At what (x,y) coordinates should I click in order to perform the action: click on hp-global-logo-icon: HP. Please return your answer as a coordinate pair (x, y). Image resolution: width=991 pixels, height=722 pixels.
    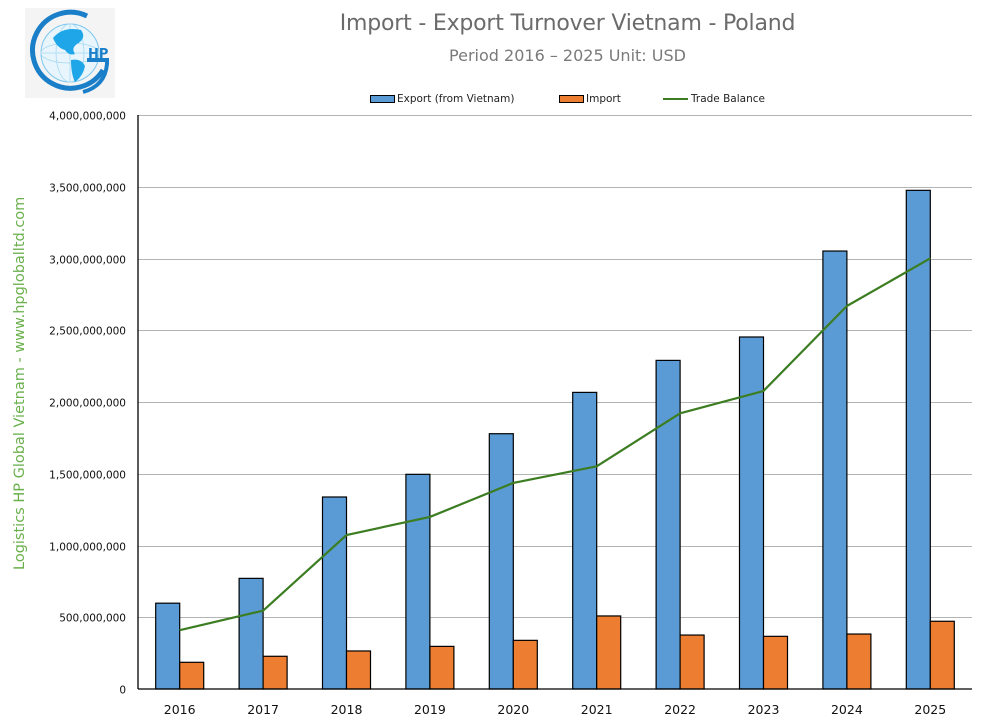
    Looking at the image, I should click on (70, 53).